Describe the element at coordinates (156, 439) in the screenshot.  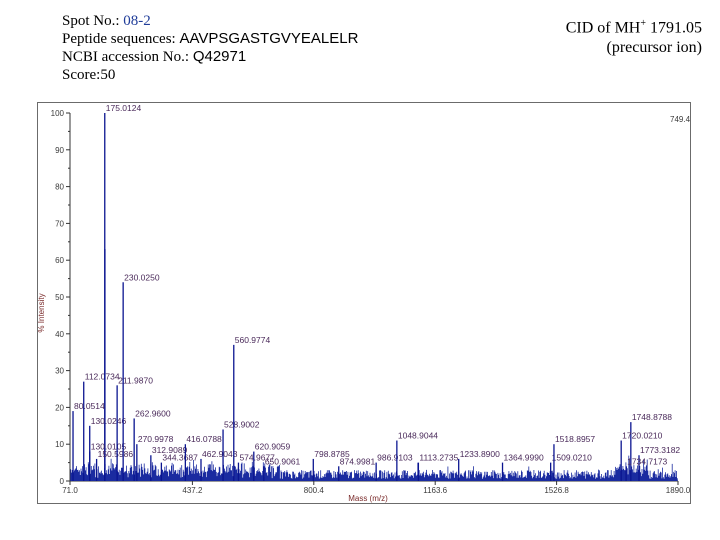
I see `peak-label: 270.9978` at that location.